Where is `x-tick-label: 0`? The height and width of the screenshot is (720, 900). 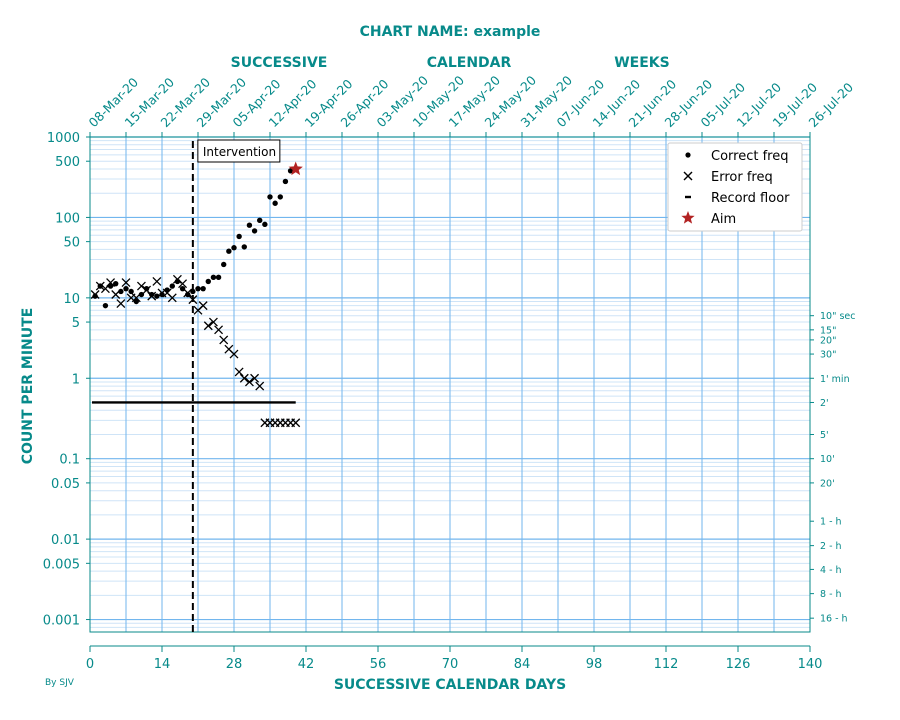
x-tick-label: 0 is located at coordinates (90, 664).